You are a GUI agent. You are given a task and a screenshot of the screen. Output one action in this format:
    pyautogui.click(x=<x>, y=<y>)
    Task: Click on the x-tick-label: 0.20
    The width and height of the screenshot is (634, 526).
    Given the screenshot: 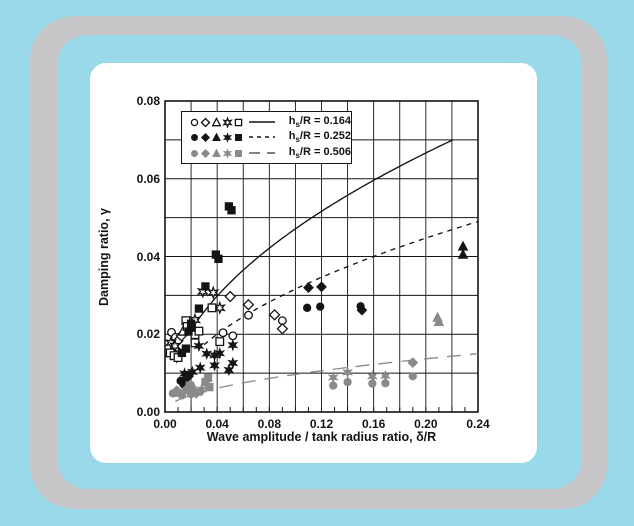 What is the action you would take?
    pyautogui.click(x=426, y=424)
    